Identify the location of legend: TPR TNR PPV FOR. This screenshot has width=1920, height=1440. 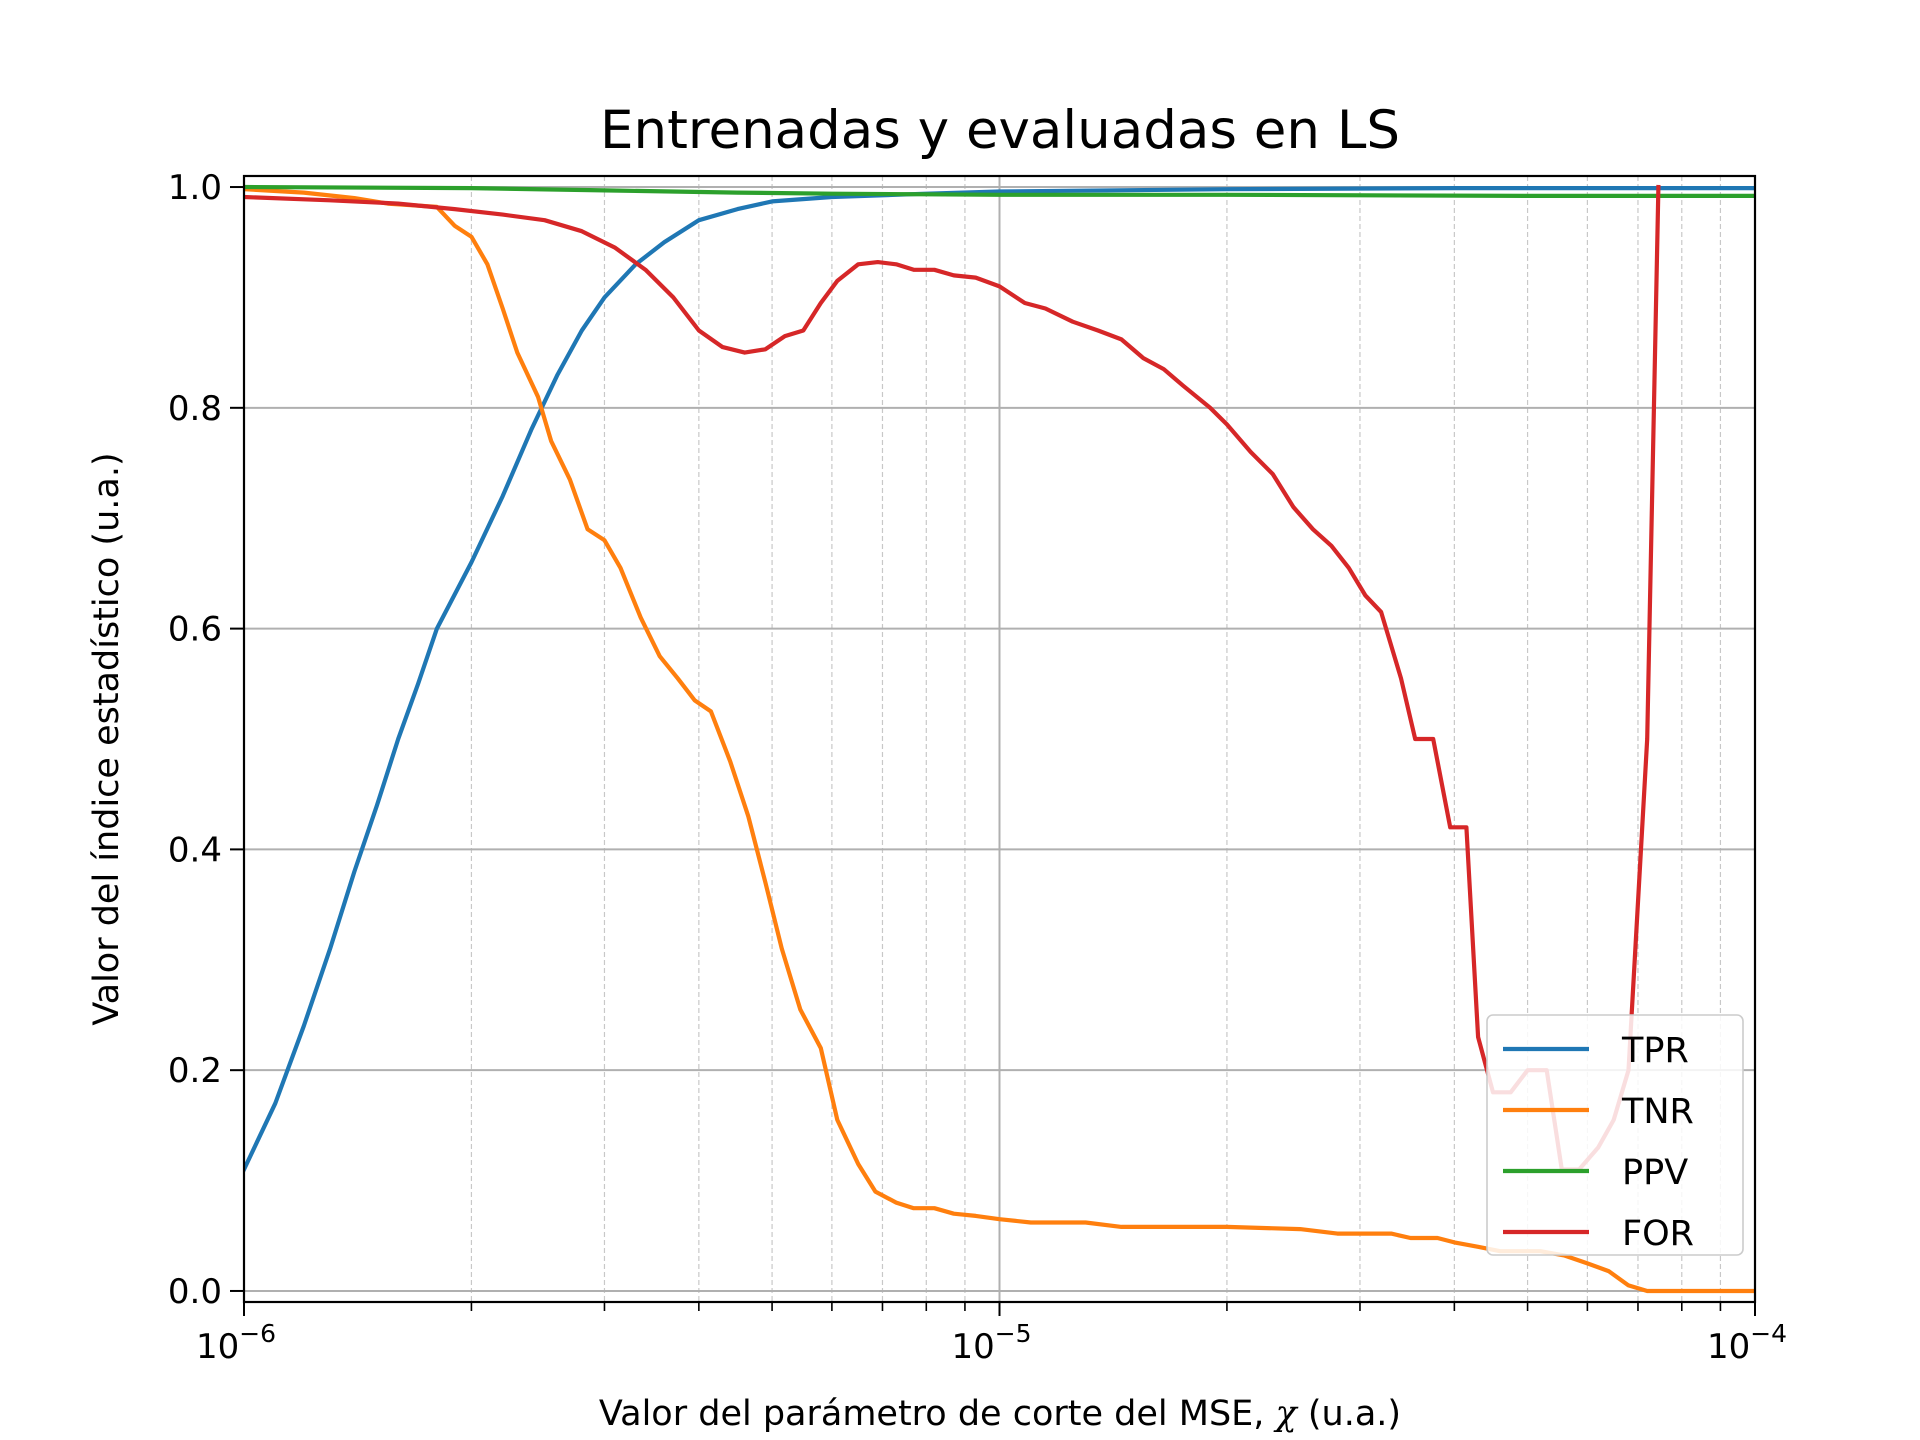
(1615, 1135).